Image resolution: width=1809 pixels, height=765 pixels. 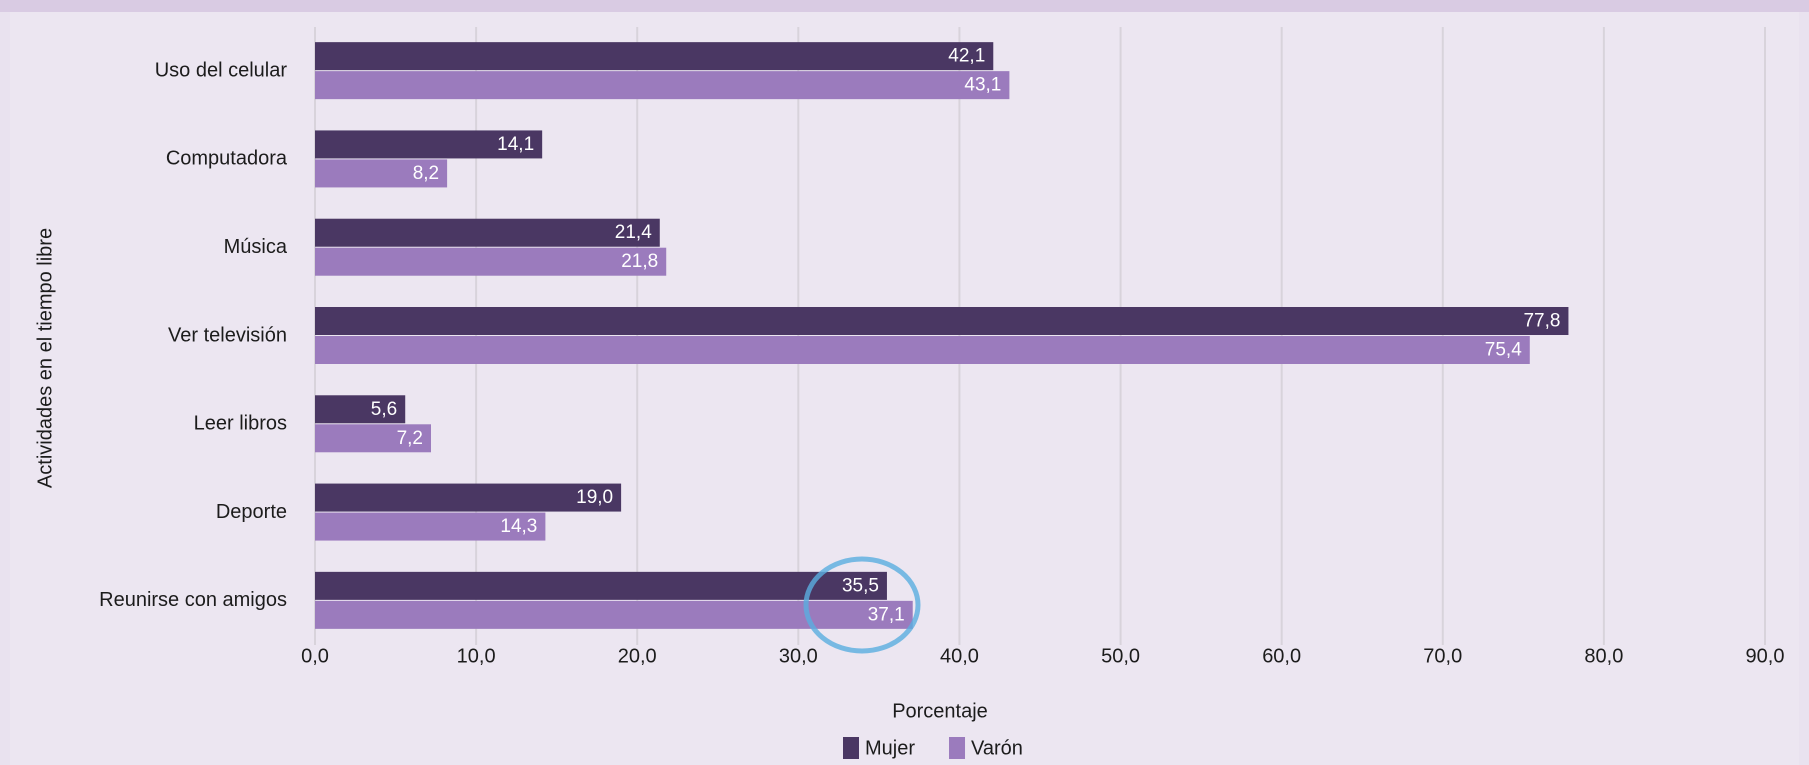 I want to click on y-tick-label: Reunirse con amigos, so click(x=193, y=600).